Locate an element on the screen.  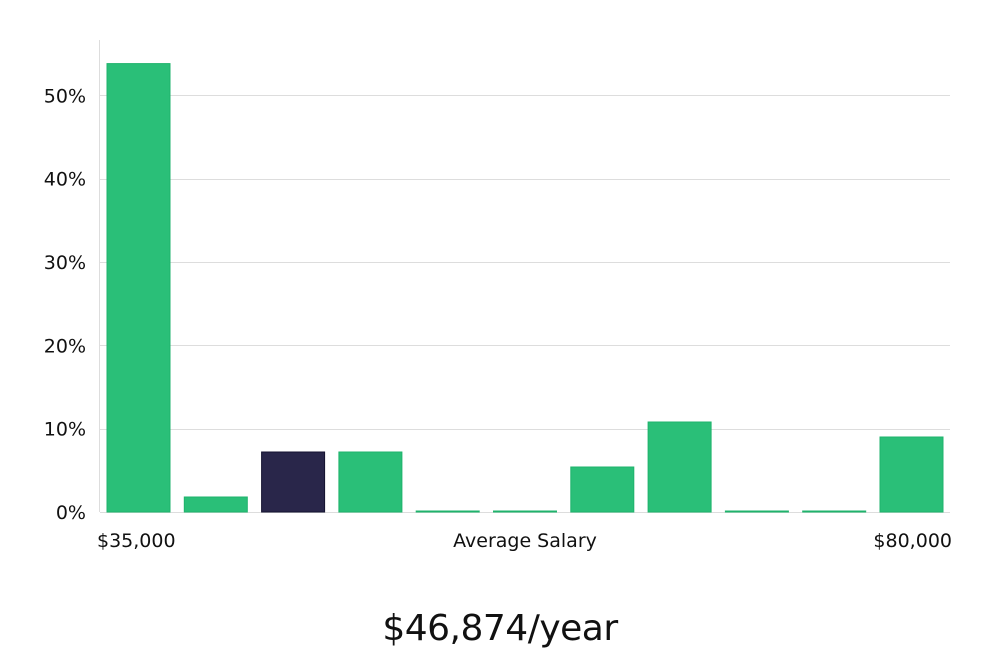
average-salary-value: $46,874/year is located at coordinates (500, 628).